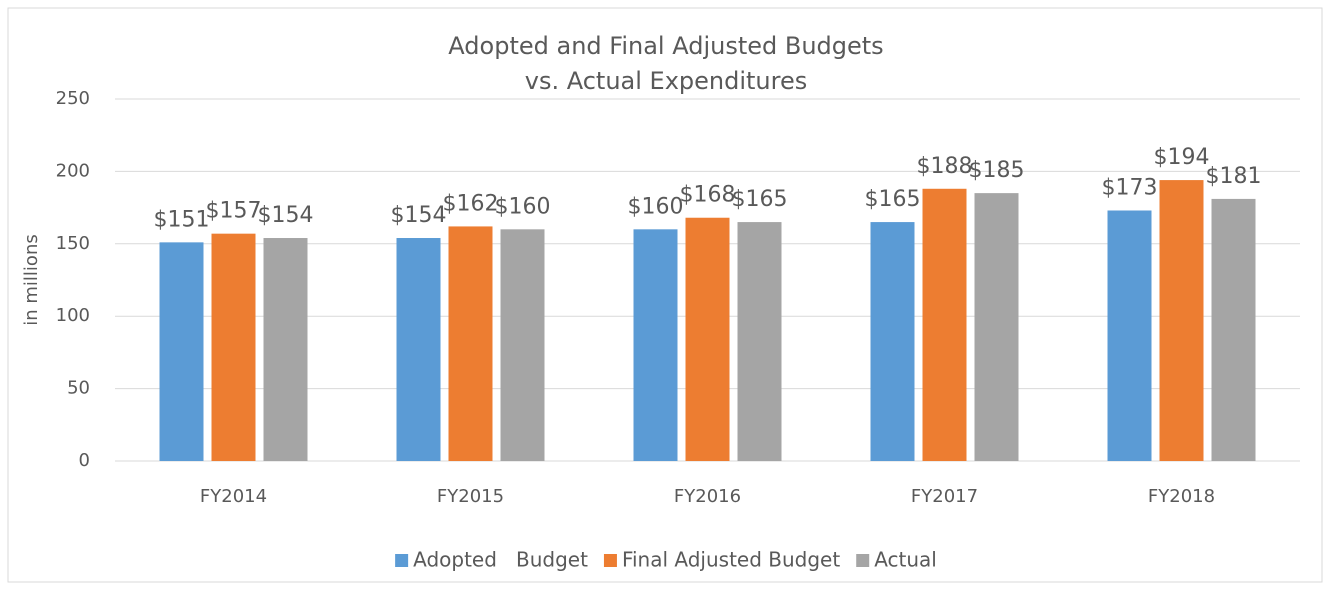 This screenshot has height=592, width=1331. What do you see at coordinates (471, 203) in the screenshot?
I see `data-label: $162` at bounding box center [471, 203].